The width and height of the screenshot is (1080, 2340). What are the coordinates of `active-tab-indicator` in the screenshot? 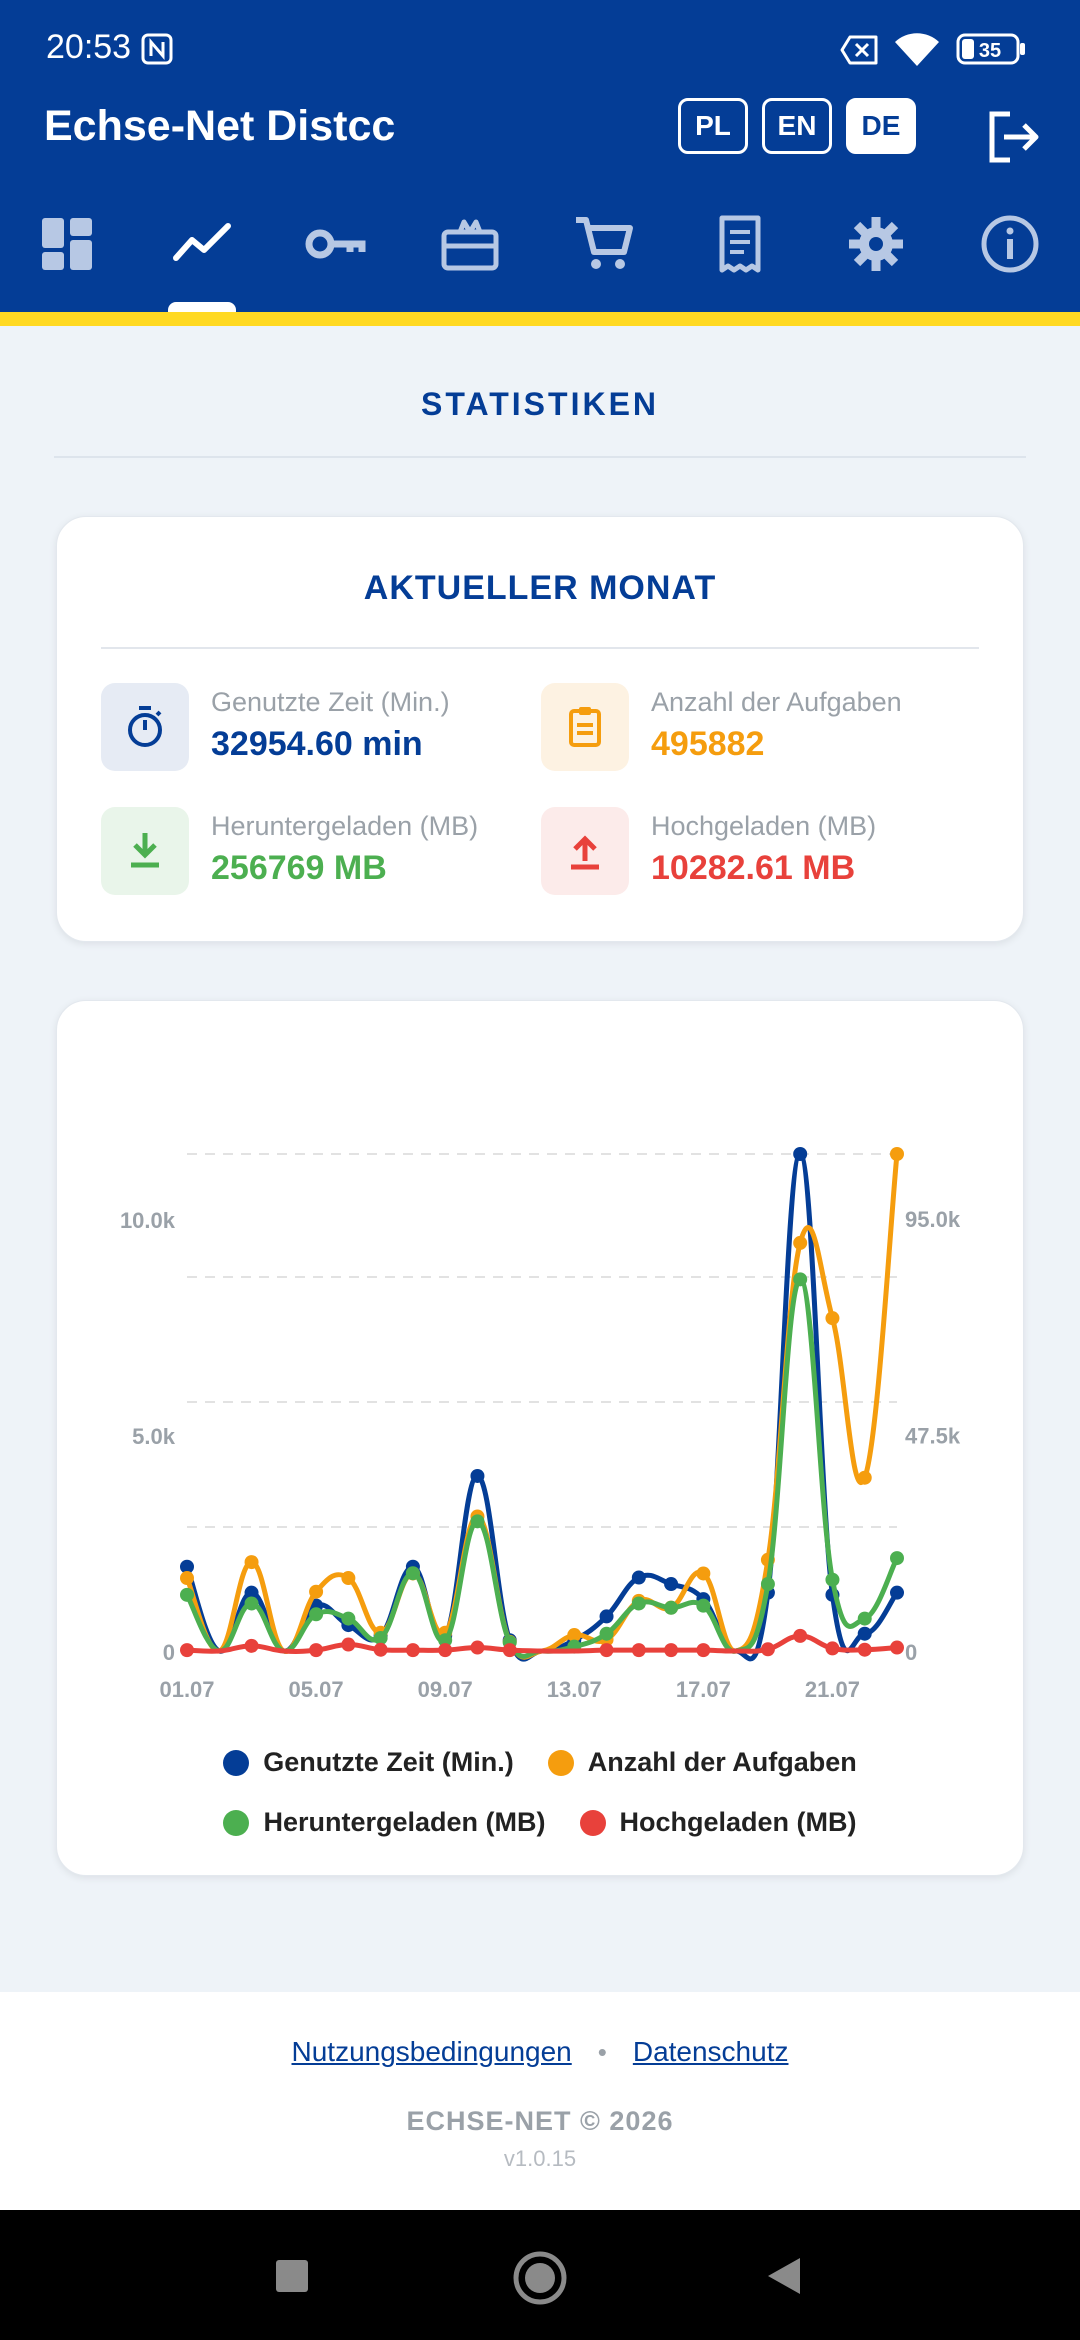 It's located at (202, 308).